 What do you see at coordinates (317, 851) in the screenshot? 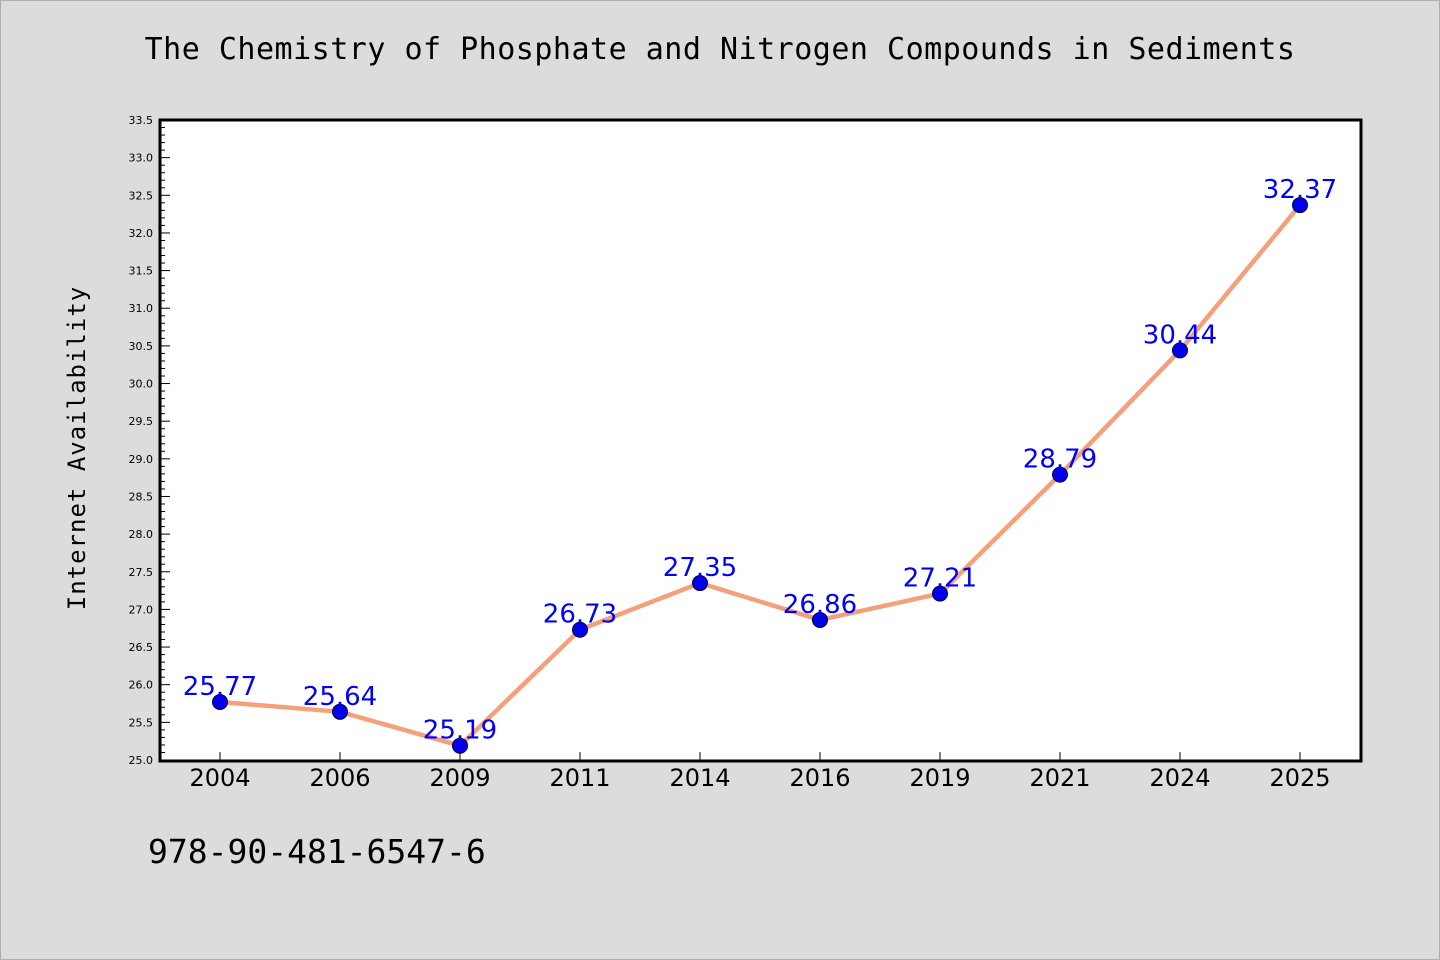
I see `isbn-text: 978-90-481-6547-6` at bounding box center [317, 851].